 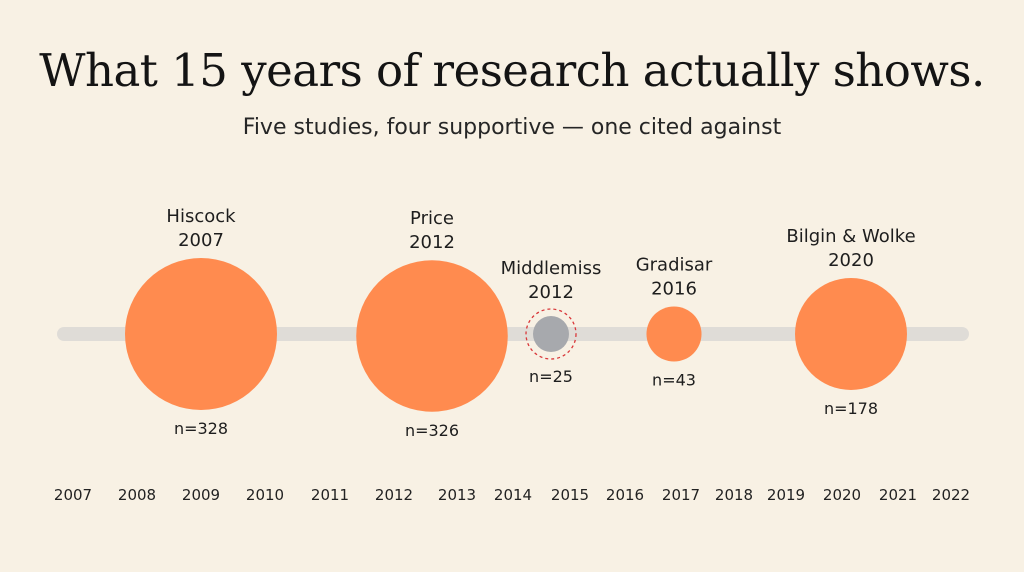 I want to click on x-tick-label: 2015, so click(x=570, y=495).